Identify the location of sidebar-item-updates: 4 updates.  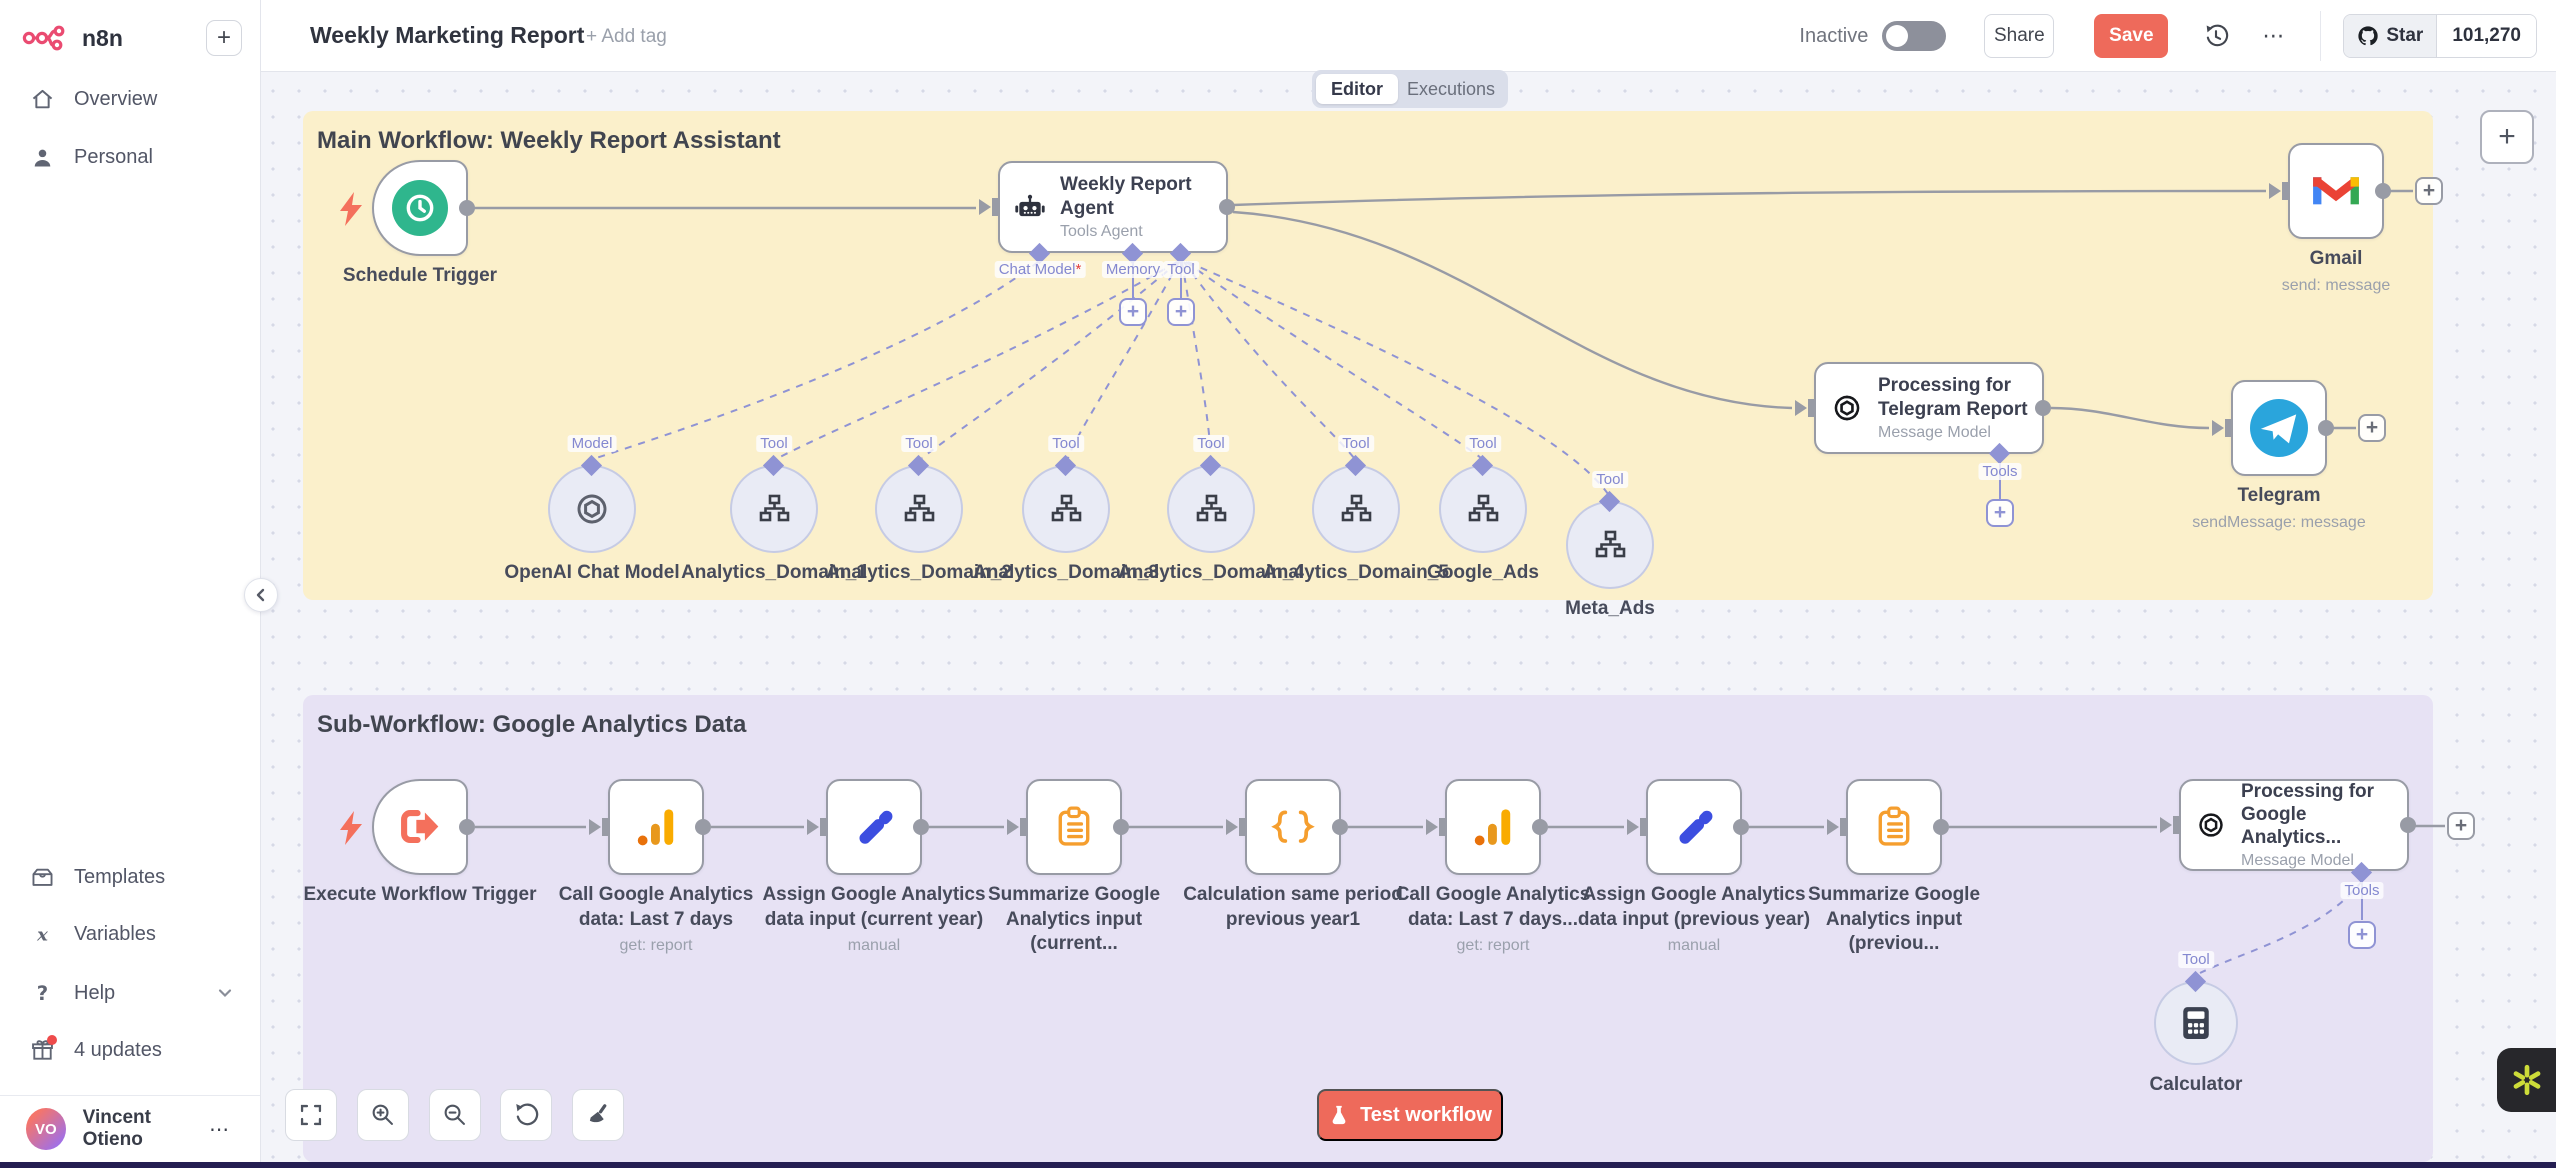
(130, 1050).